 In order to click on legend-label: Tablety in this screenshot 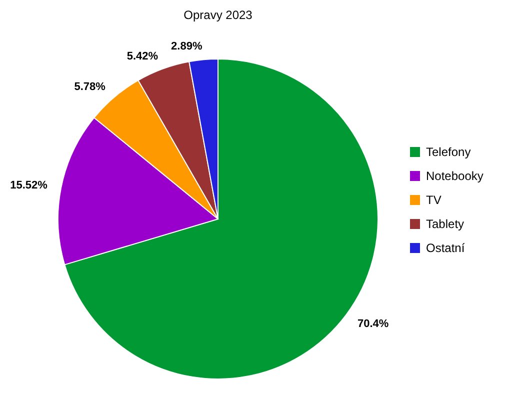, I will do `click(445, 224)`.